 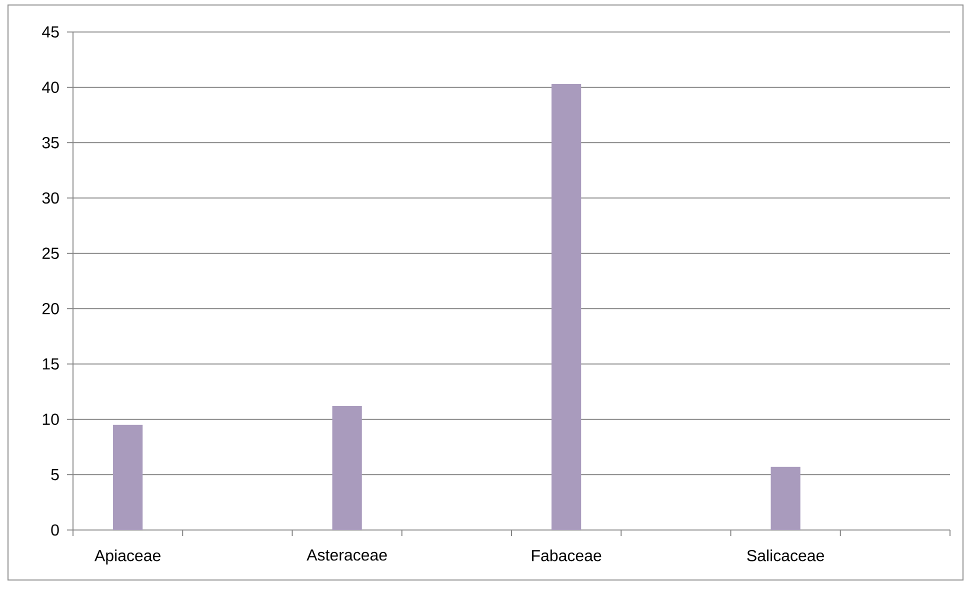 What do you see at coordinates (50, 364) in the screenshot?
I see `y-tick-label: 15` at bounding box center [50, 364].